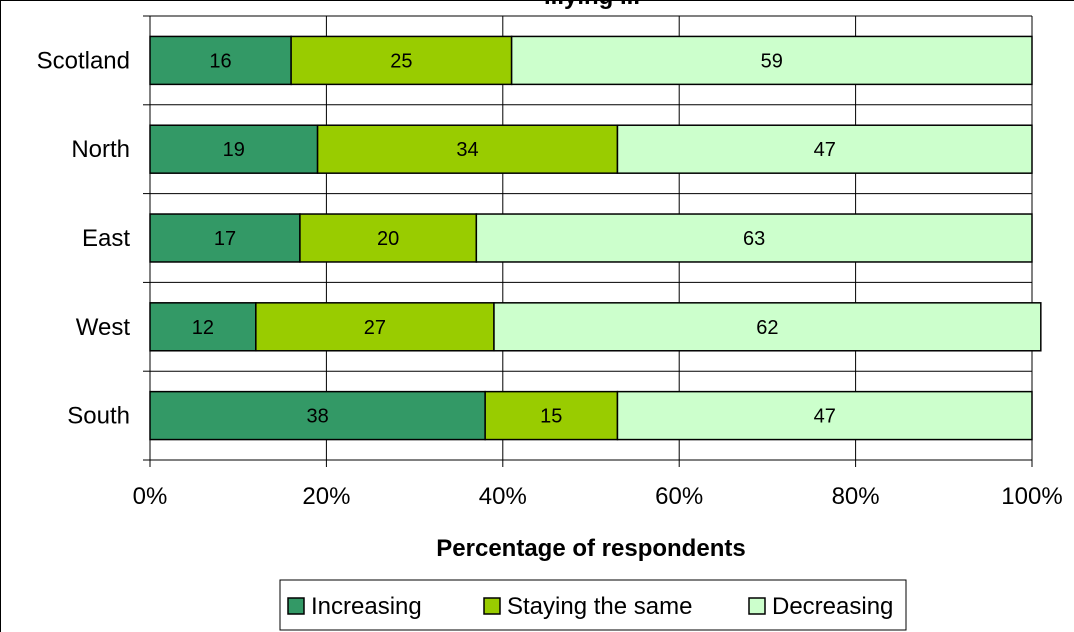 The width and height of the screenshot is (1074, 632). What do you see at coordinates (100, 149) in the screenshot?
I see `category-label: North` at bounding box center [100, 149].